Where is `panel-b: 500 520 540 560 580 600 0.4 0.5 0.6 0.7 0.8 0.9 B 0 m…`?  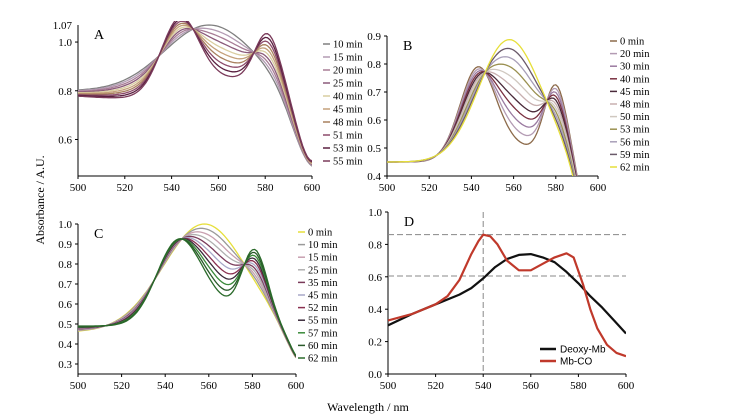 panel-b: 500 520 540 560 580 600 0.4 0.5 0.6 0.7 0.8 0.9 B 0 m… is located at coordinates (508, 112).